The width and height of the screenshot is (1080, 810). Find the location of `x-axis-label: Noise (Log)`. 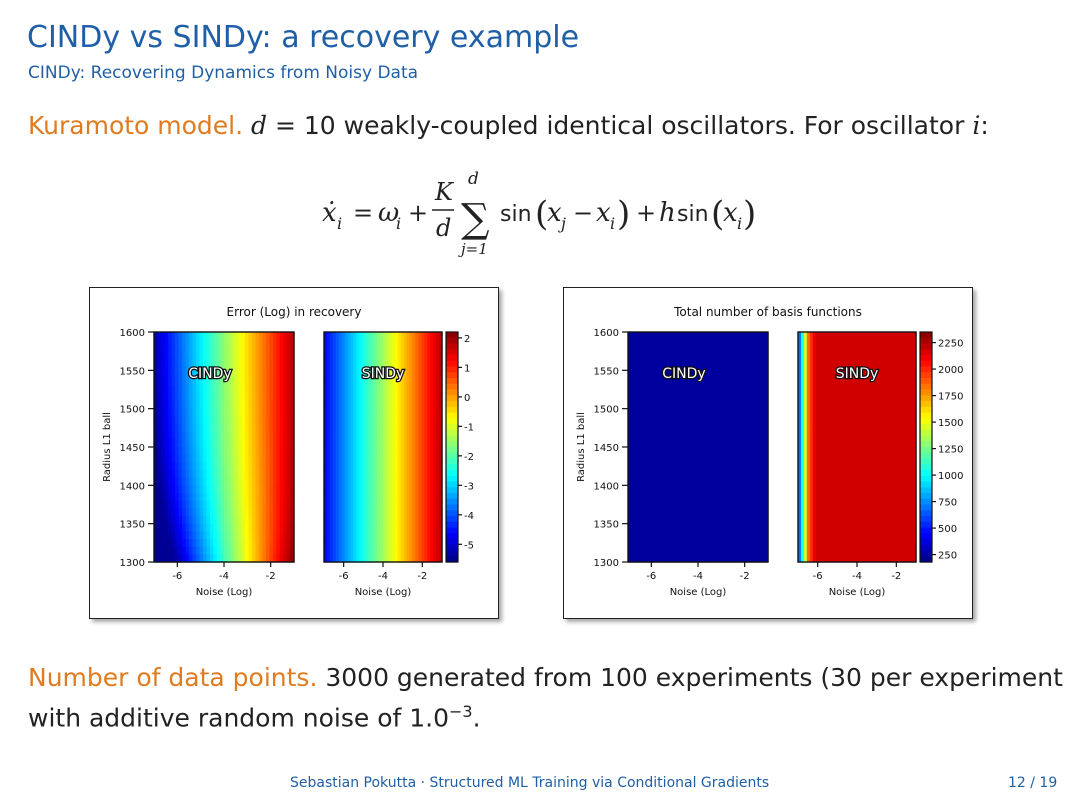

x-axis-label: Noise (Log) is located at coordinates (383, 592).